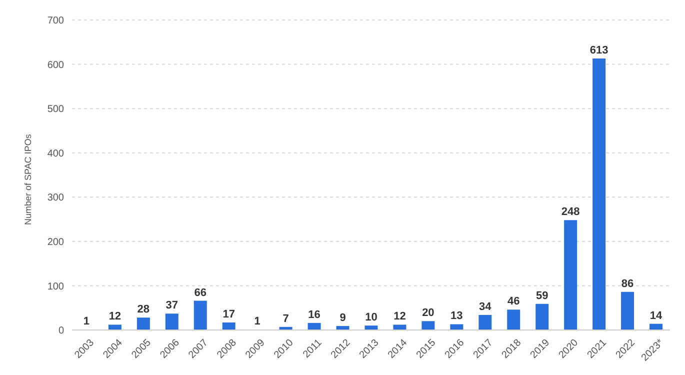  What do you see at coordinates (343, 318) in the screenshot?
I see `data-label: 9` at bounding box center [343, 318].